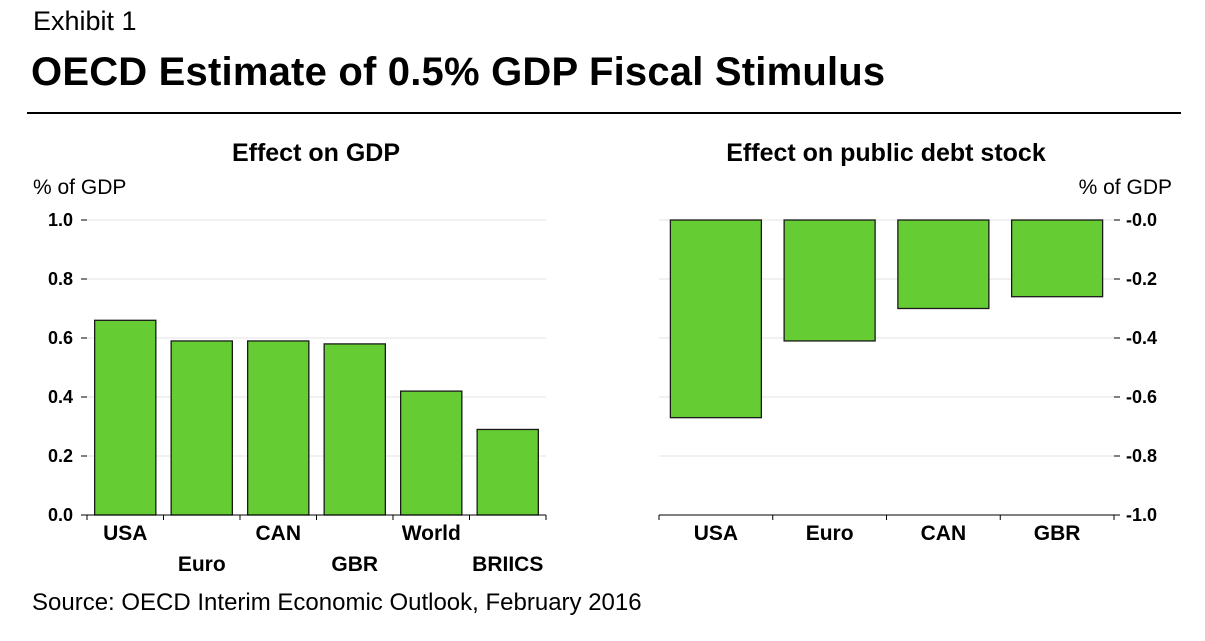  Describe the element at coordinates (431, 533) in the screenshot. I see `x-category-label: World` at that location.